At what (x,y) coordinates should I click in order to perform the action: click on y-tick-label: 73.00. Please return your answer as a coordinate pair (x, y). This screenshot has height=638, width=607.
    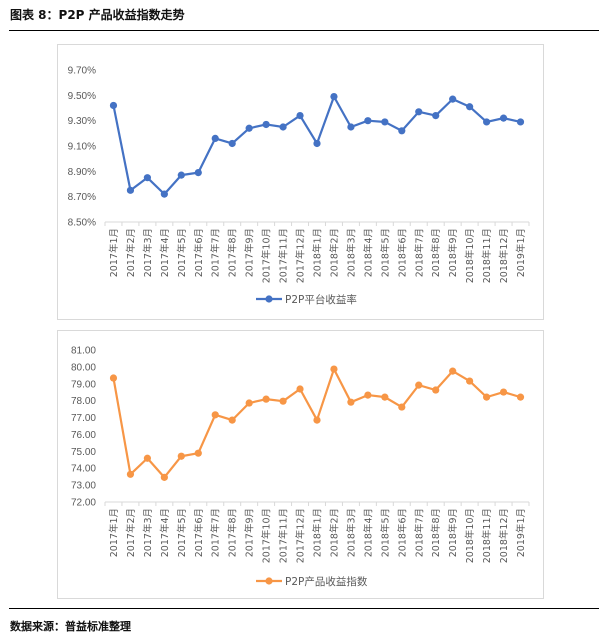
    Looking at the image, I should click on (83, 486).